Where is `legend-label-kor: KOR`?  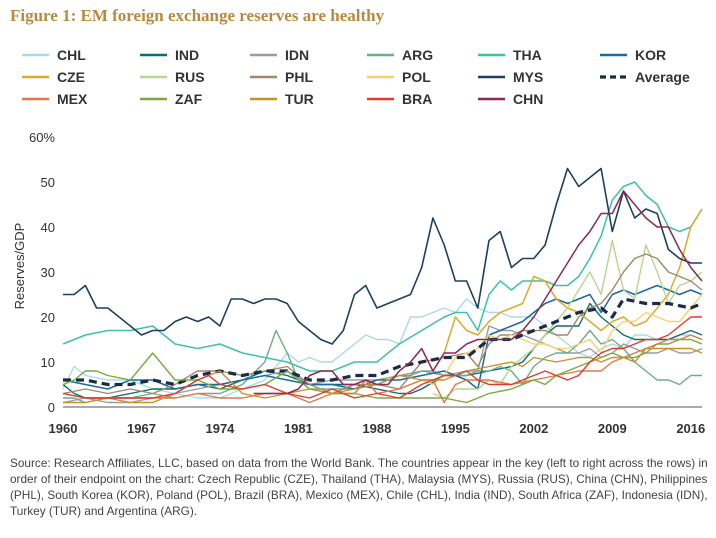
legend-label-kor: KOR is located at coordinates (650, 55).